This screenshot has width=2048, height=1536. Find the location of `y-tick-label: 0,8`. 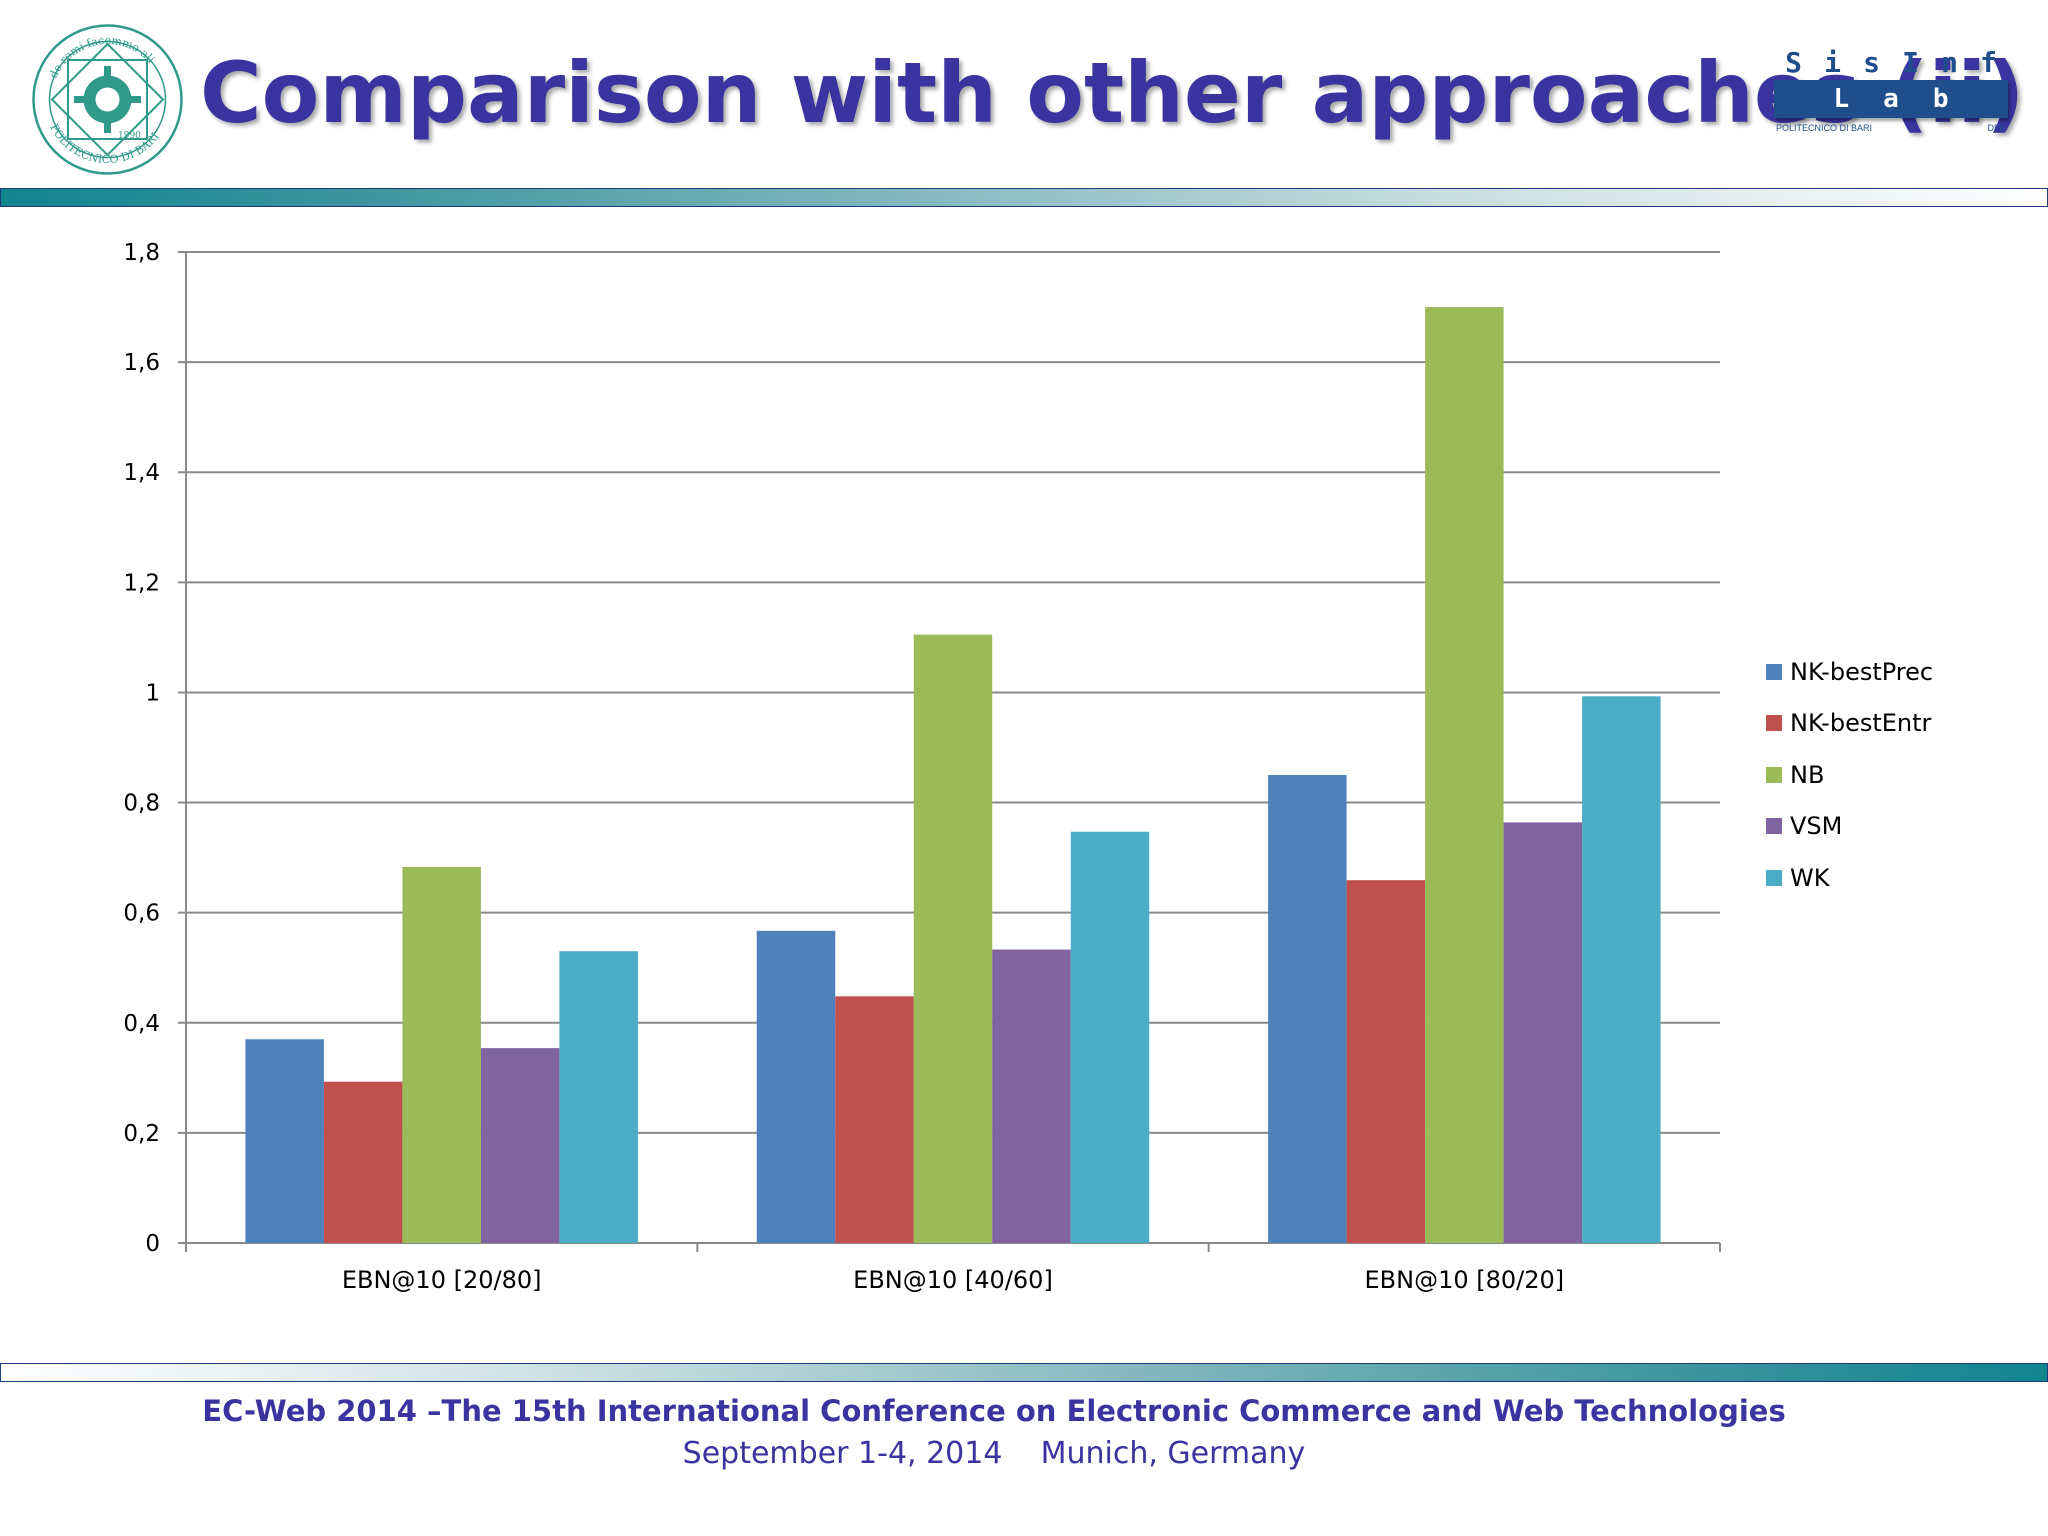

y-tick-label: 0,8 is located at coordinates (141, 804).